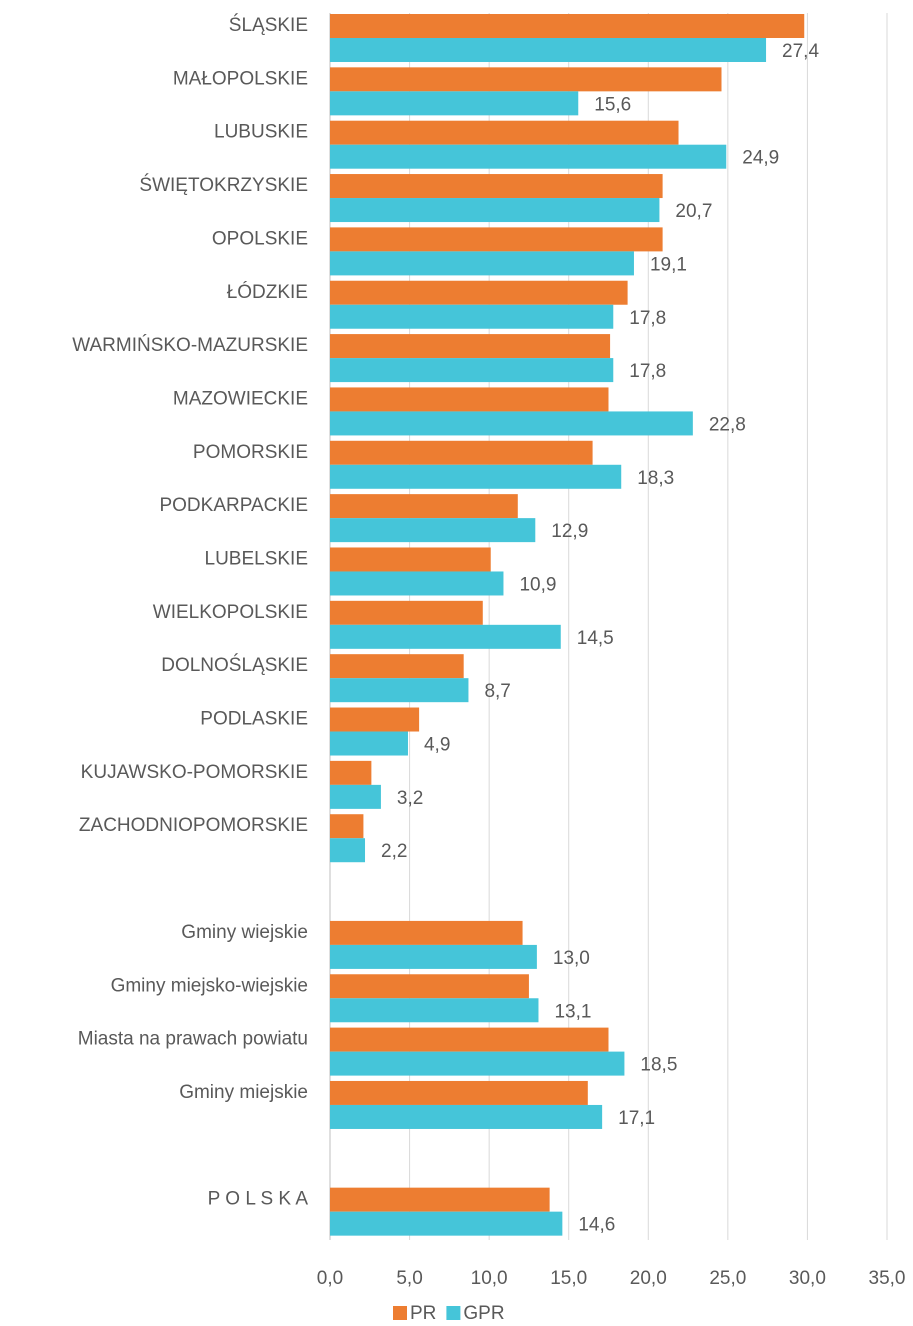  What do you see at coordinates (807, 1278) in the screenshot?
I see `x-tick-label: 30,0` at bounding box center [807, 1278].